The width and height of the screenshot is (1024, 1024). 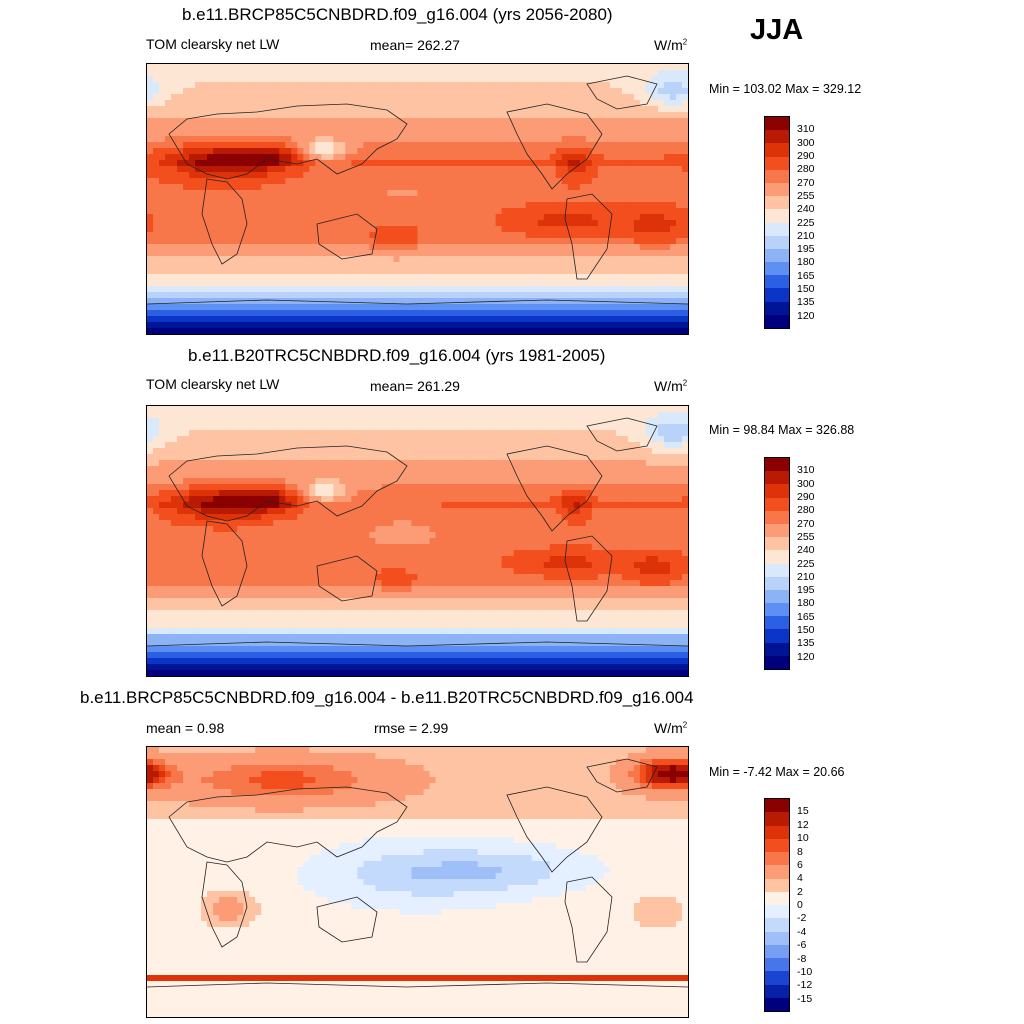 What do you see at coordinates (213, 384) in the screenshot?
I see `panel2-variable-label: TOM clearsky net LW` at bounding box center [213, 384].